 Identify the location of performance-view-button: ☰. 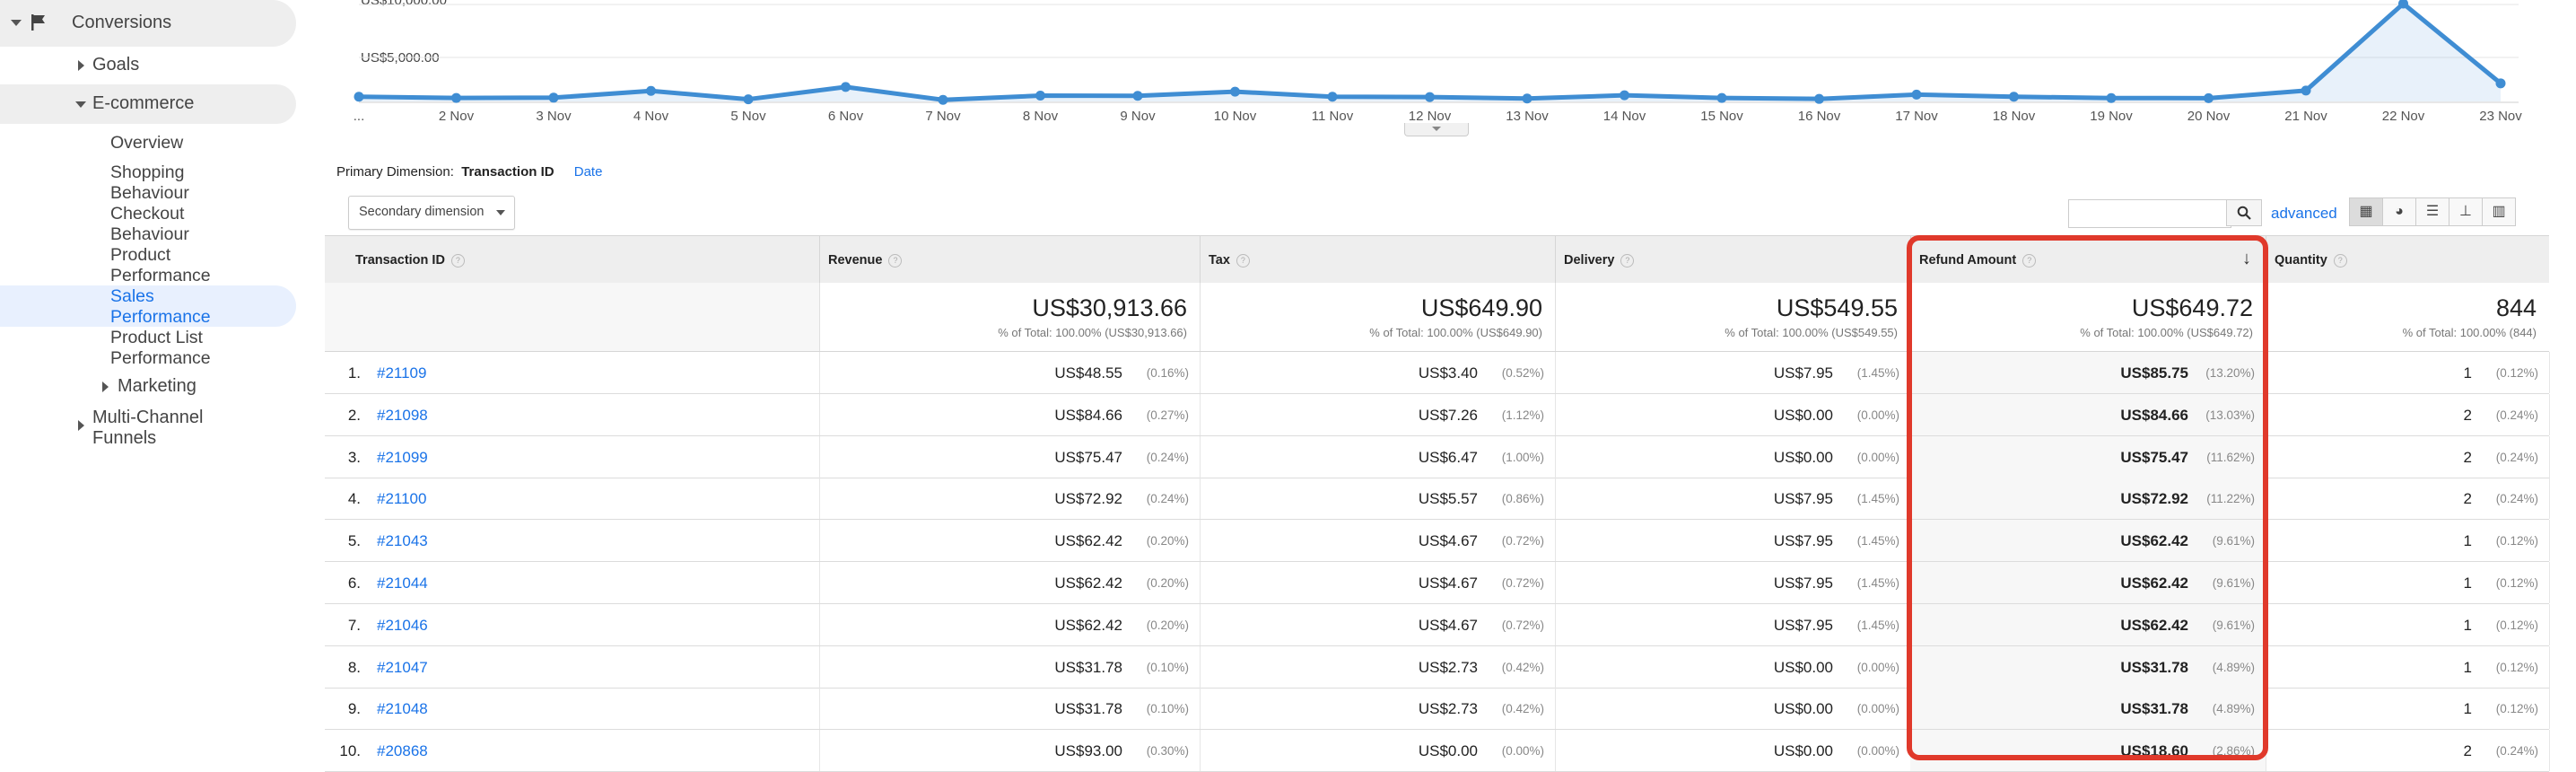
(2432, 211).